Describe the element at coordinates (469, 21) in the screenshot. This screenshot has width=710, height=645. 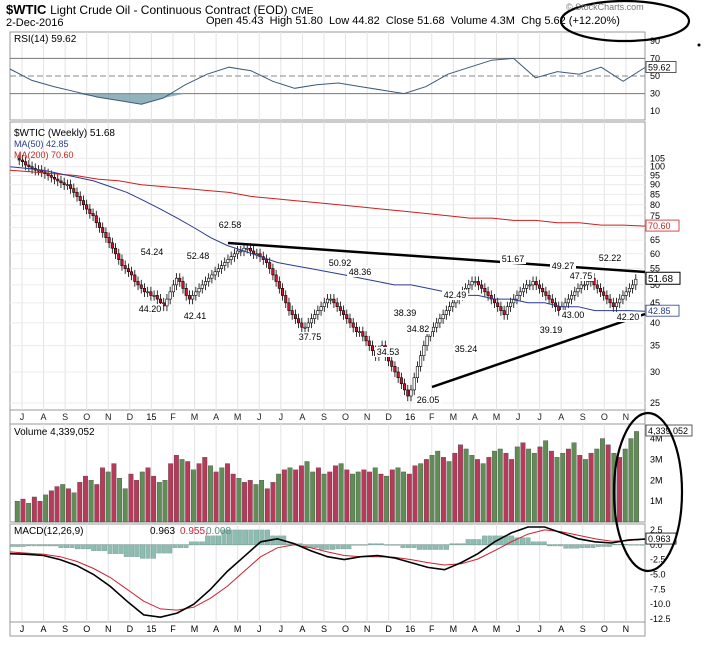
I see `volume-label: Volume` at that location.